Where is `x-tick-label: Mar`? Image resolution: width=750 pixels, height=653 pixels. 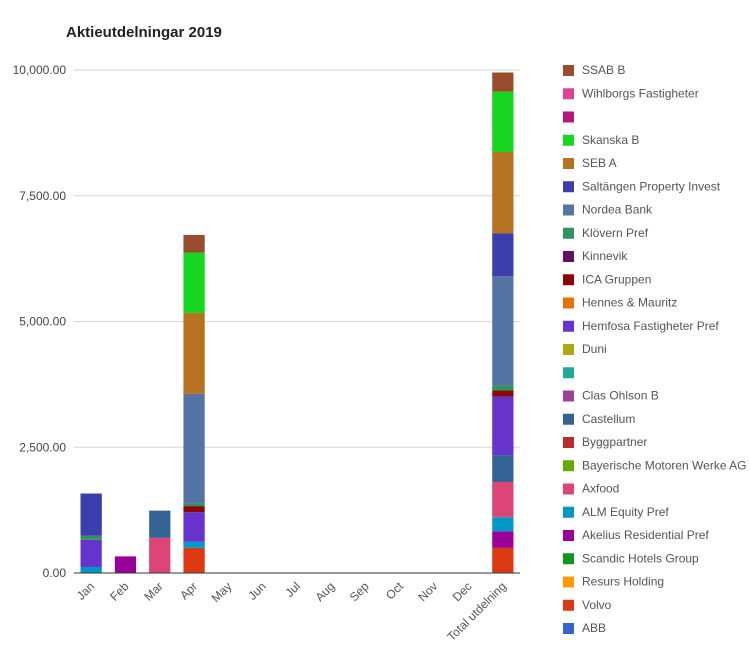 x-tick-label: Mar is located at coordinates (153, 591).